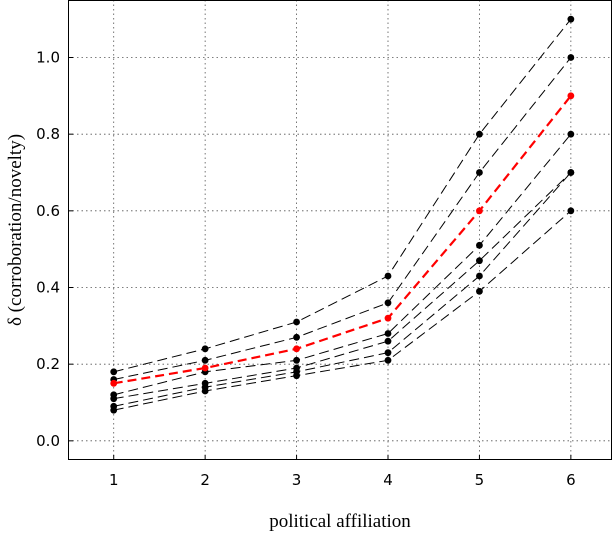 This screenshot has width=612, height=533. I want to click on x-tick-label: 5, so click(480, 480).